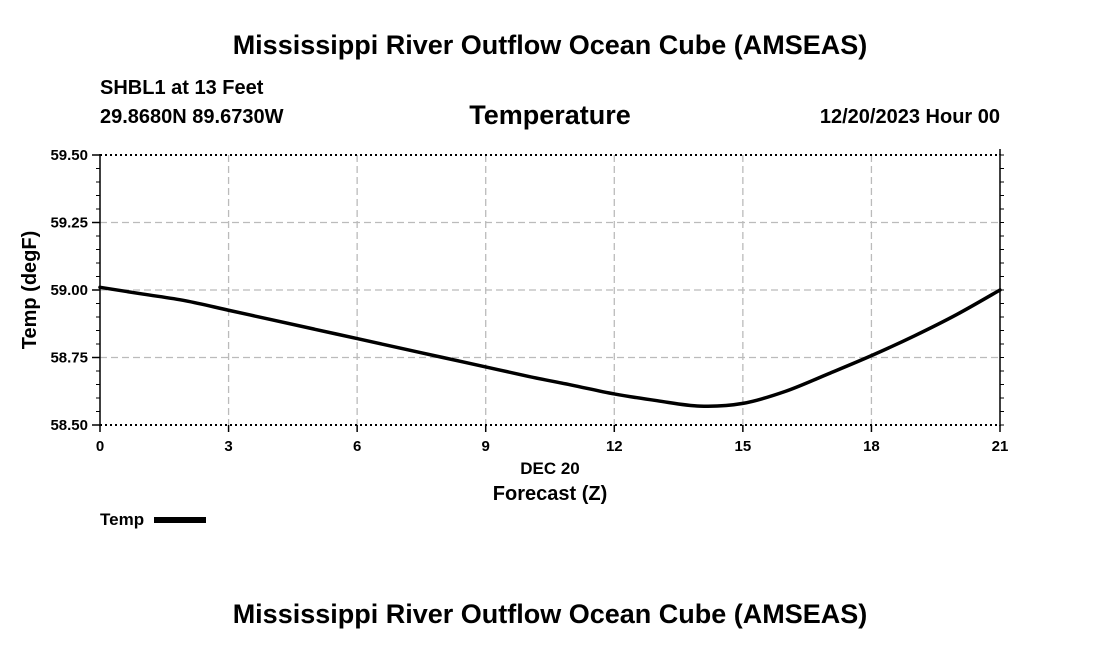 This screenshot has height=650, width=1100. What do you see at coordinates (550, 115) in the screenshot?
I see `variable-title: Temperature` at bounding box center [550, 115].